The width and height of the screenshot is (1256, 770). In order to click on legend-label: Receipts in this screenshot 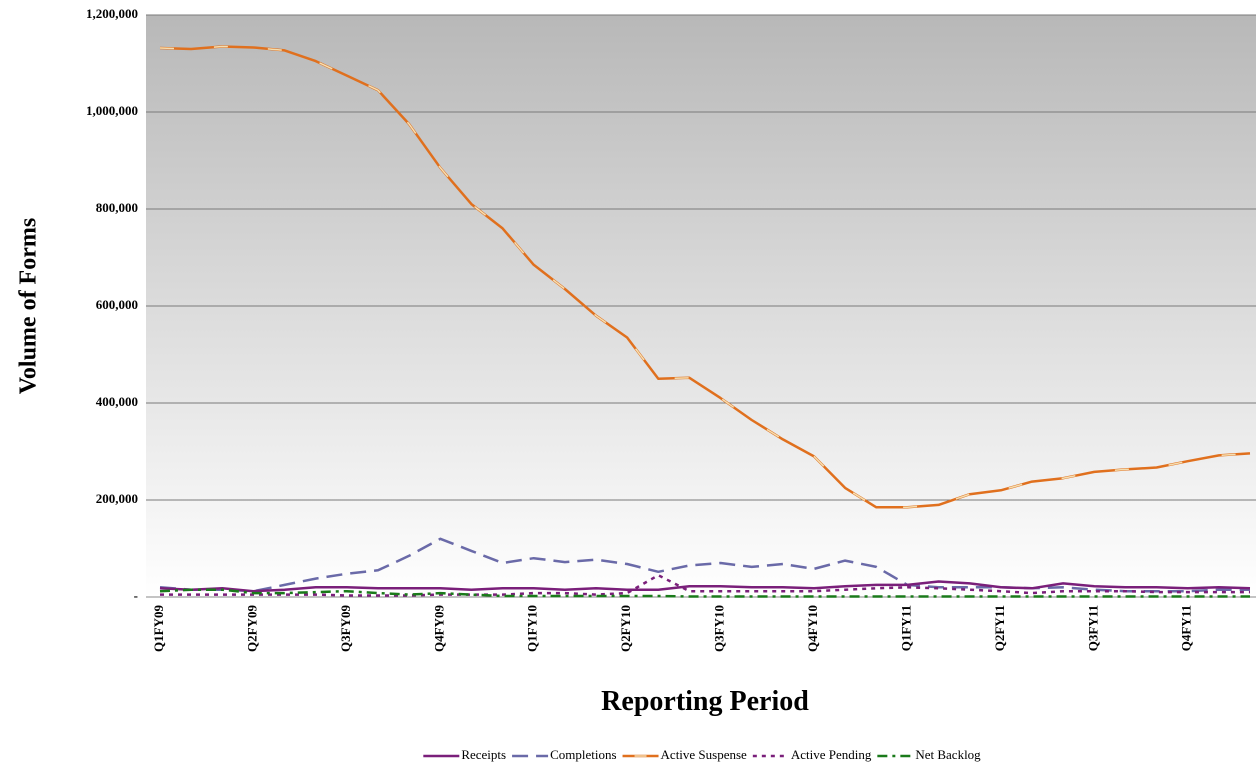, I will do `click(483, 754)`.